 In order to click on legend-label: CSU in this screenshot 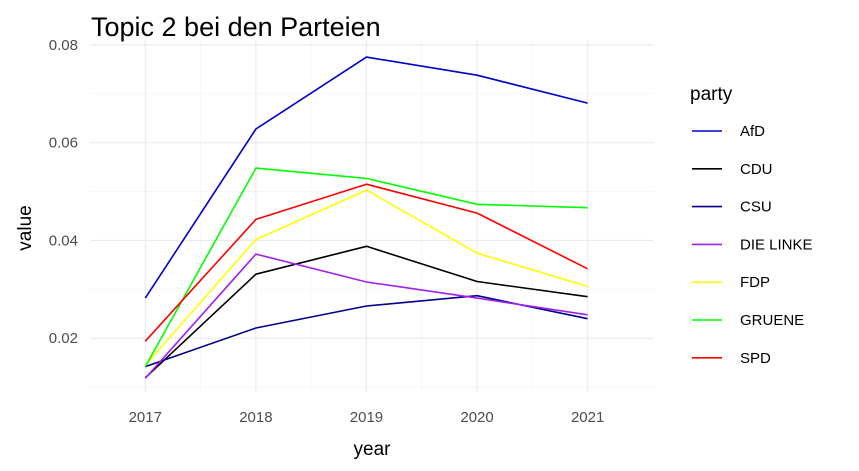, I will do `click(756, 207)`.